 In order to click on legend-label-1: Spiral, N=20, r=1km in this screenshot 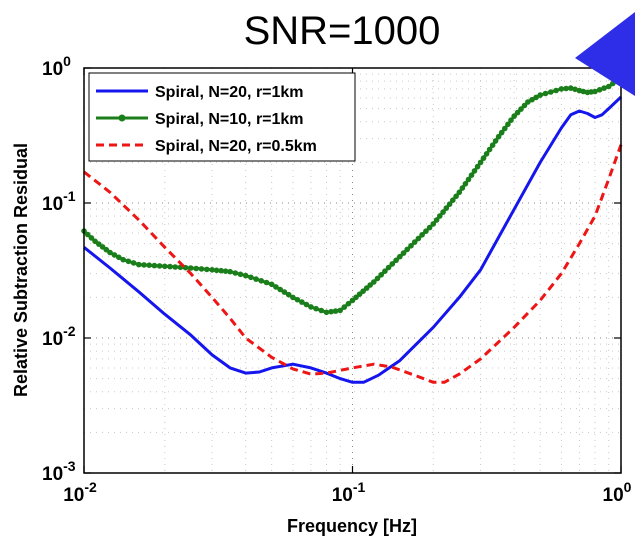, I will do `click(229, 92)`.